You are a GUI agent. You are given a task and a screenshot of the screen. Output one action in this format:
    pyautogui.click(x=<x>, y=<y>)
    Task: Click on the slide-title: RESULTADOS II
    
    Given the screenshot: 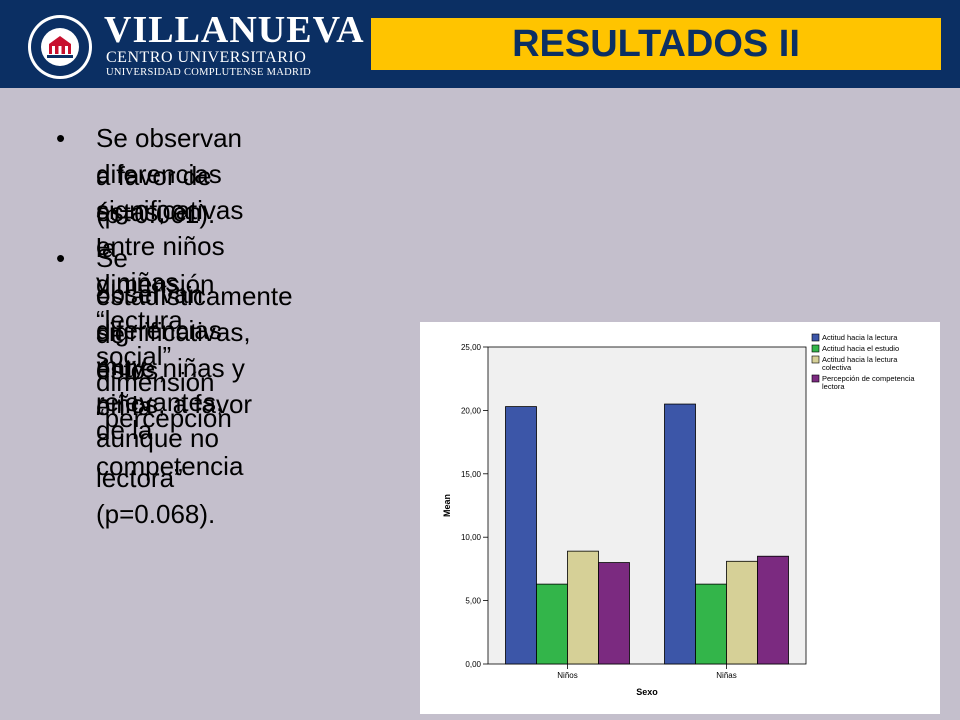 What is the action you would take?
    pyautogui.click(x=656, y=44)
    